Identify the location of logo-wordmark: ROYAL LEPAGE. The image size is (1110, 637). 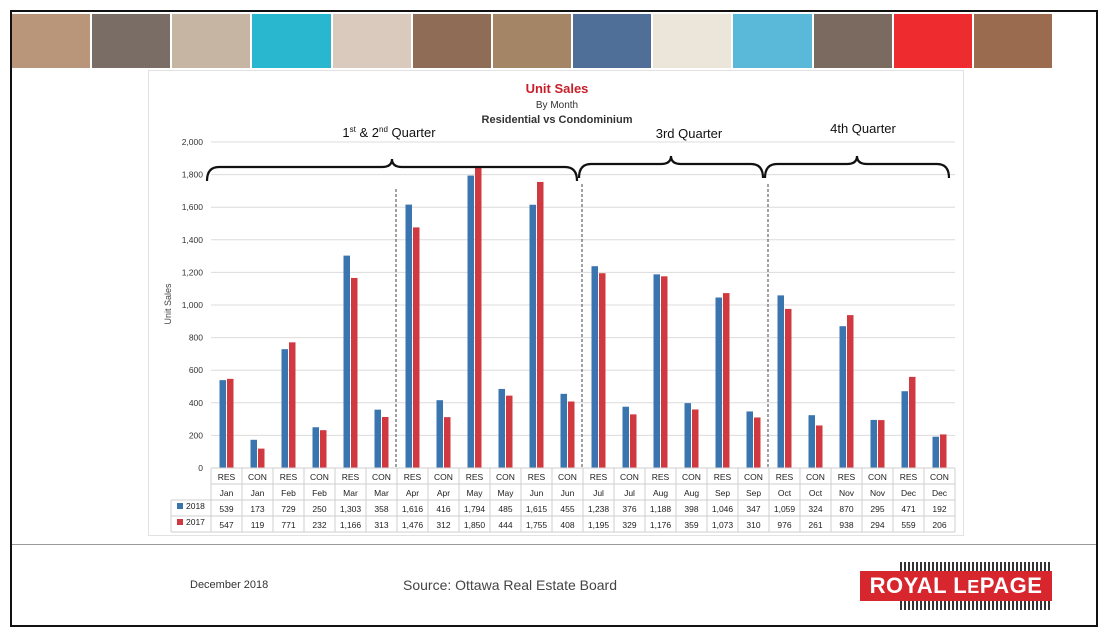
(956, 586).